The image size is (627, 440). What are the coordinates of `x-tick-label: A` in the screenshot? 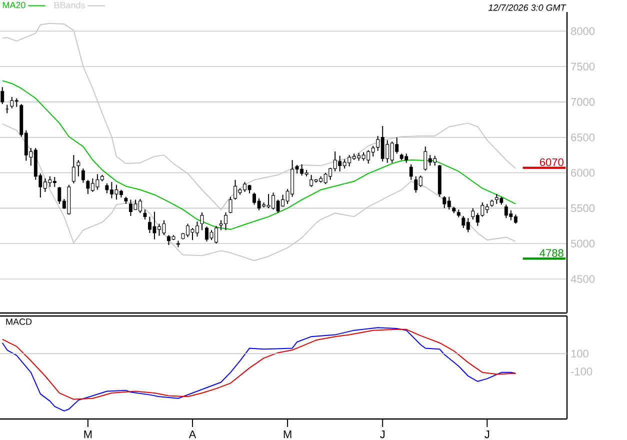 It's located at (192, 434).